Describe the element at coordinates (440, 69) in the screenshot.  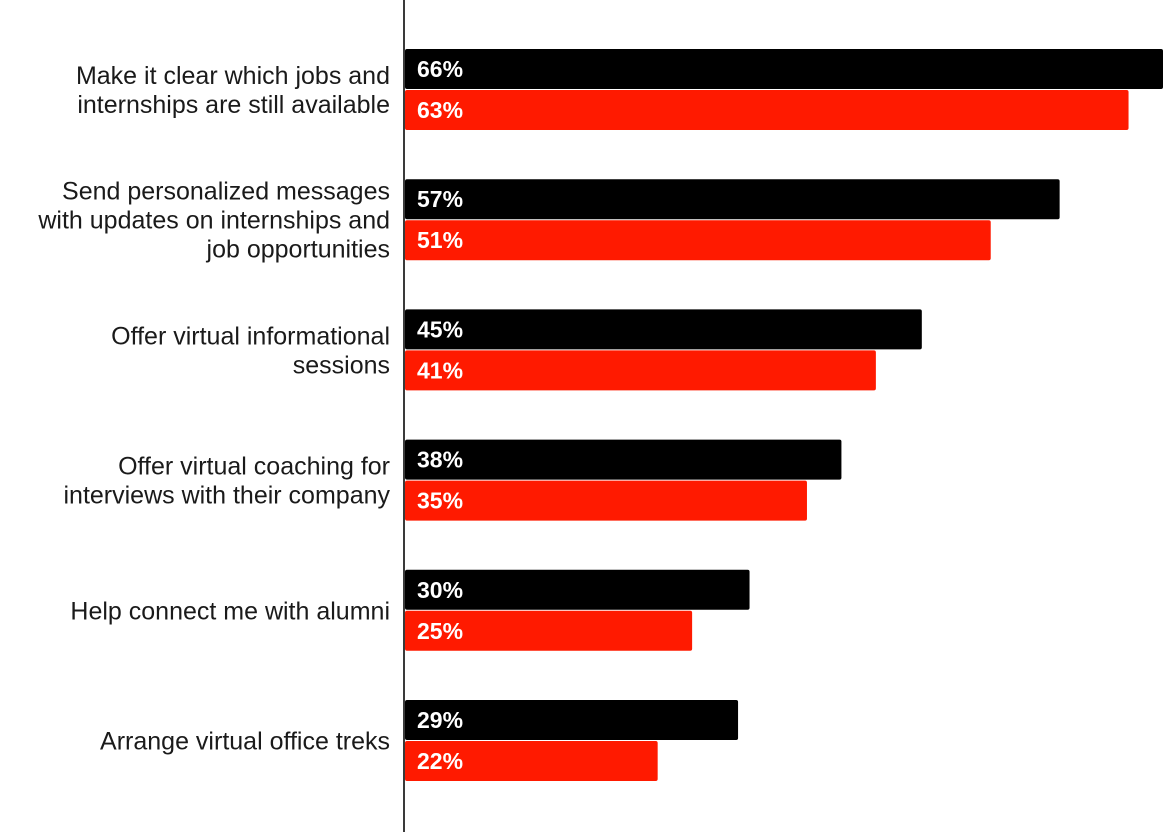
I see `bar-value-label: 66%` at that location.